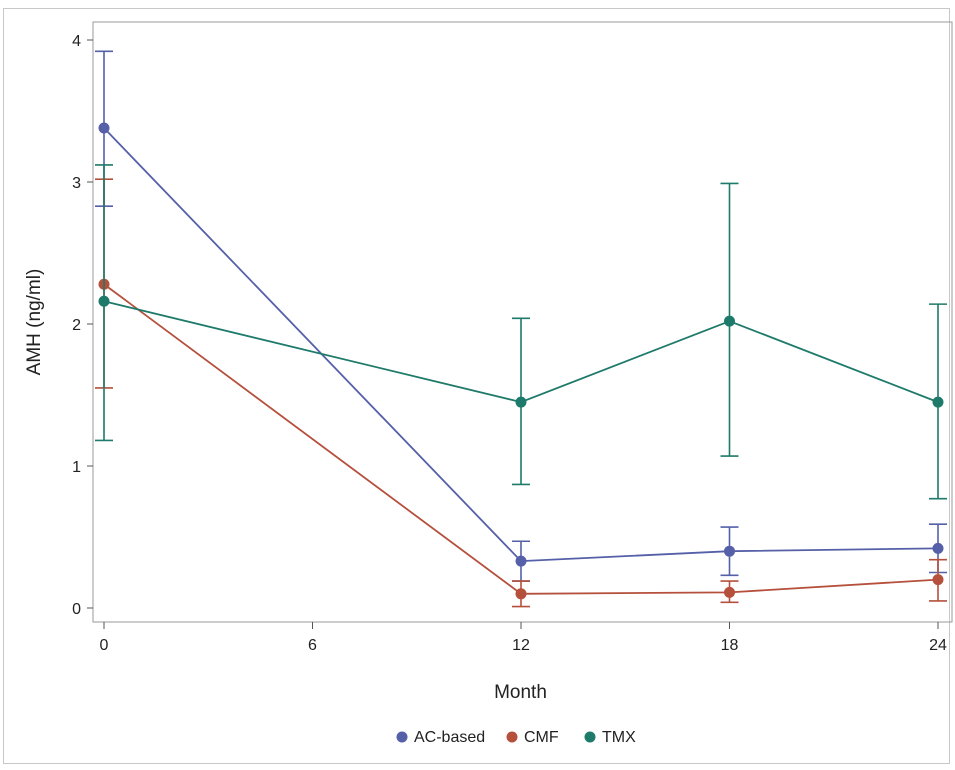 The image size is (955, 770). I want to click on y-tick-label: 1, so click(76, 467).